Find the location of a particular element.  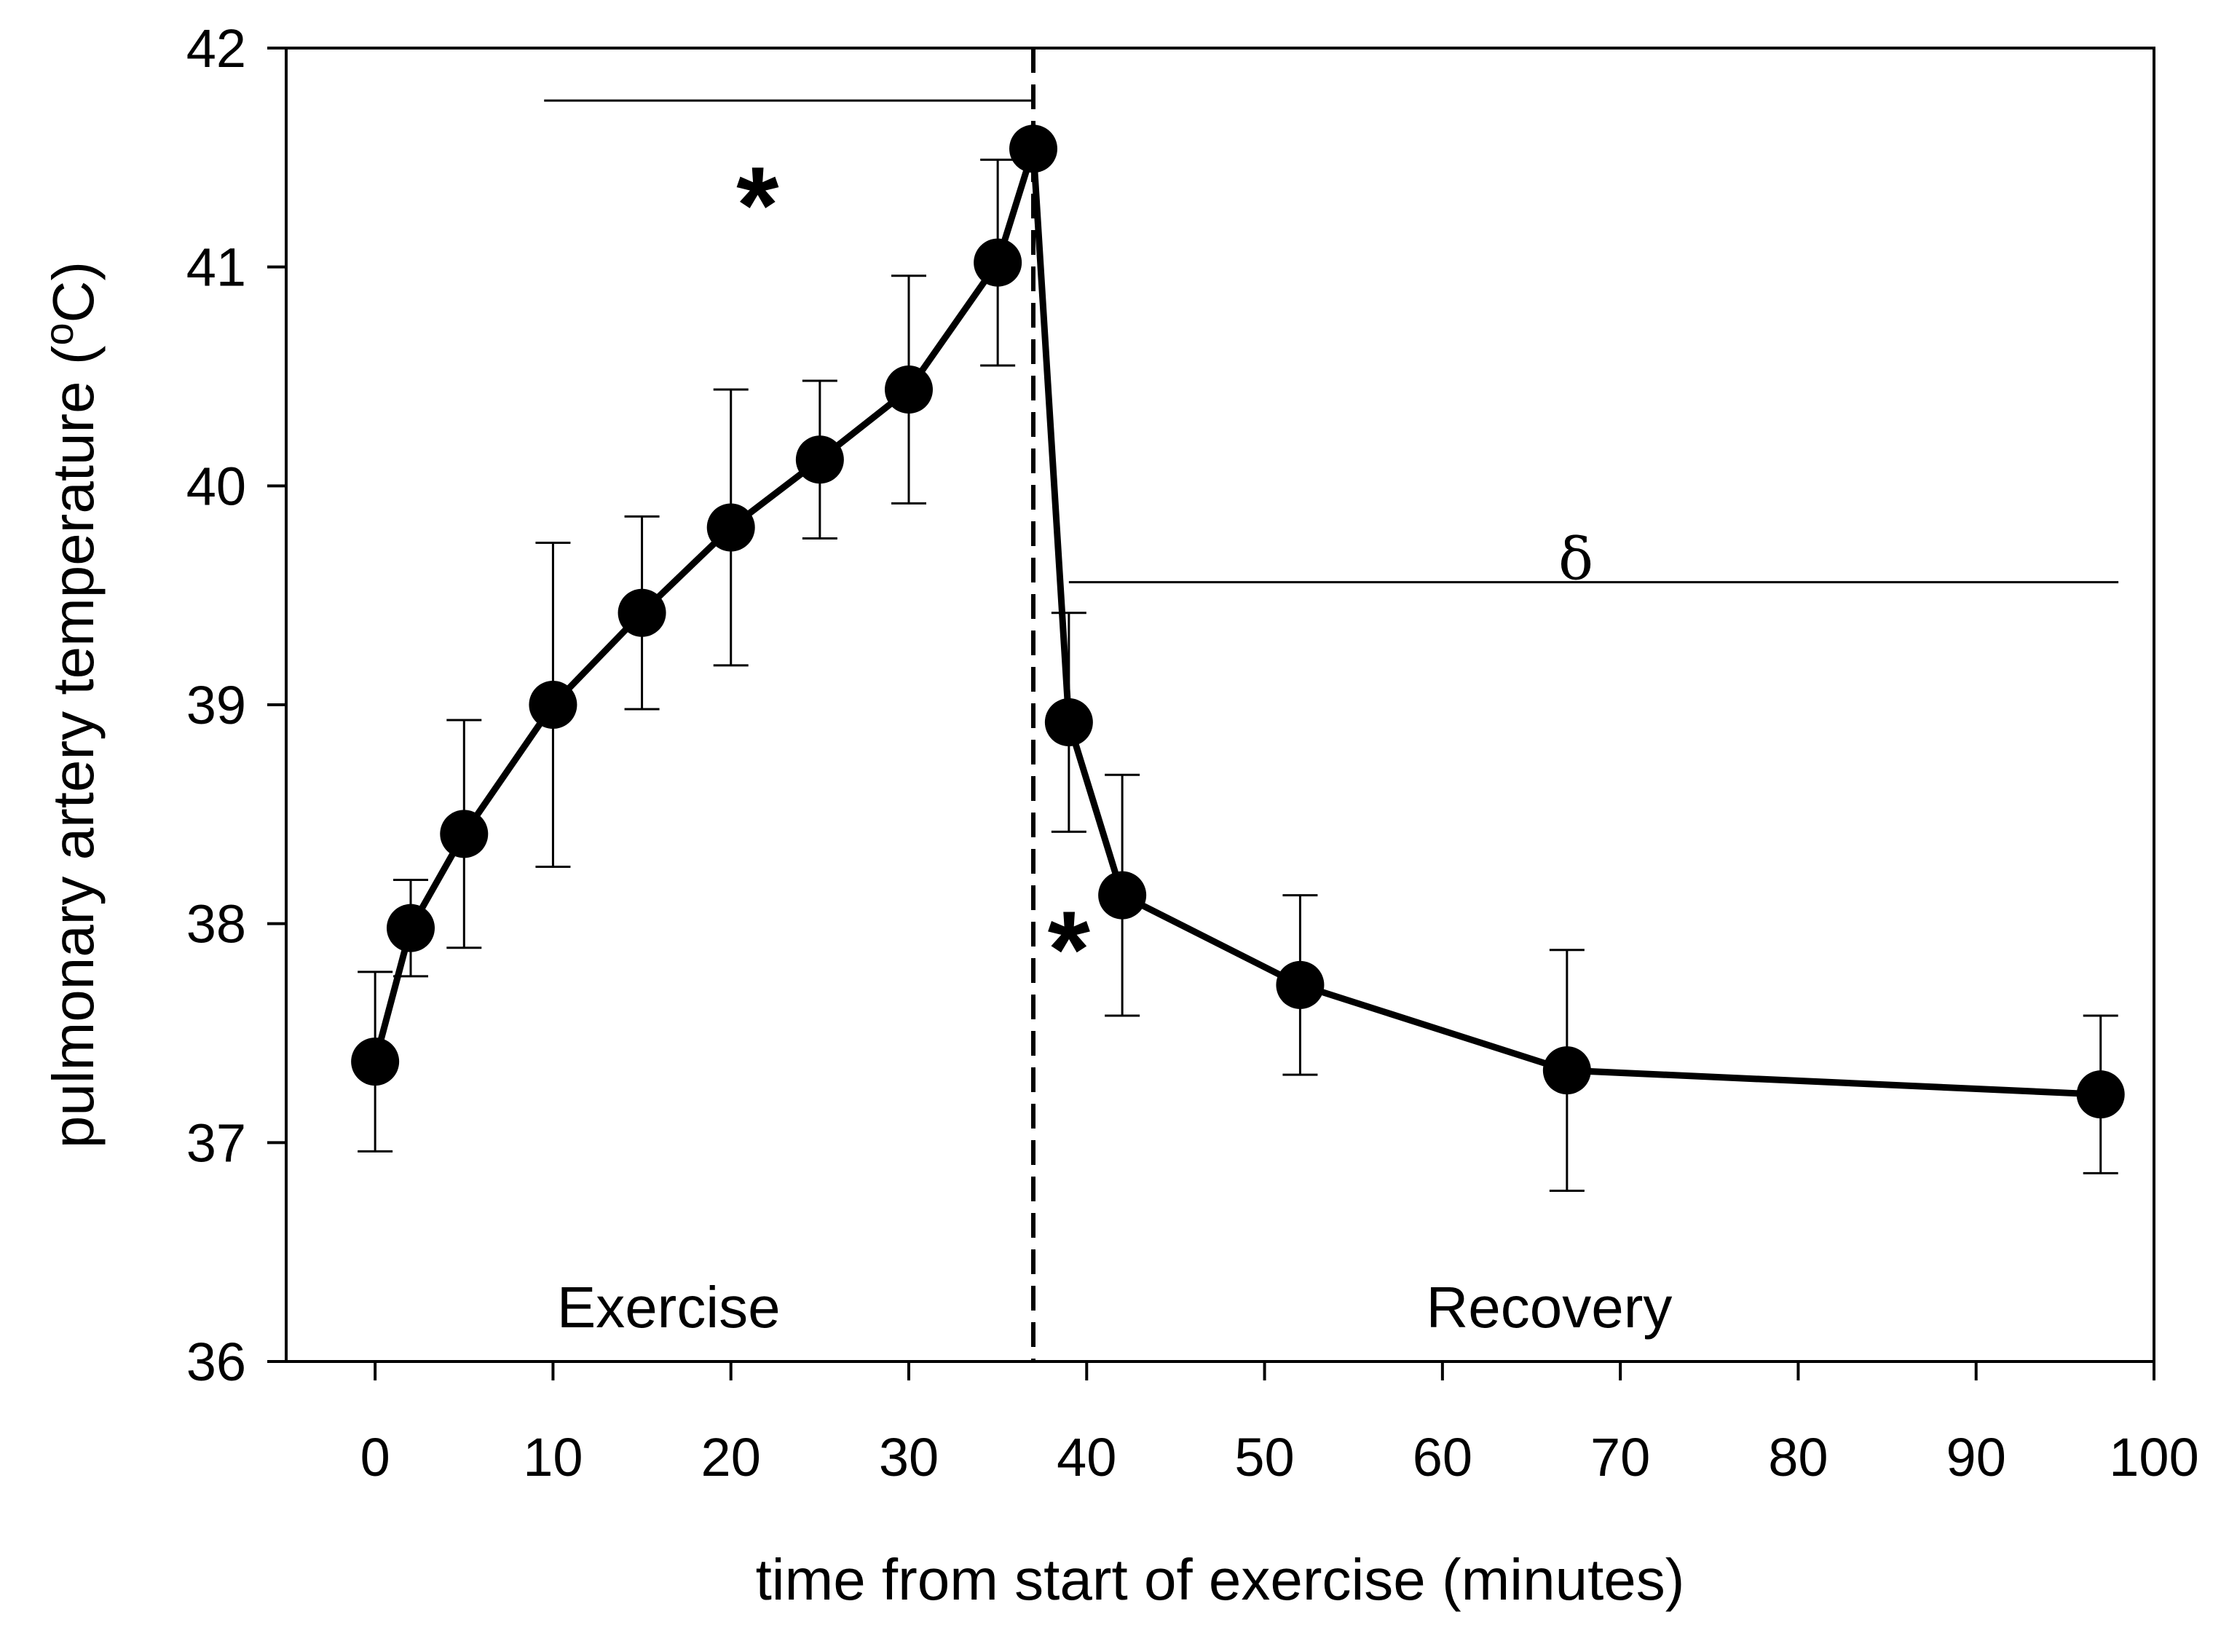

x-tick-label: 80 is located at coordinates (1798, 1457).